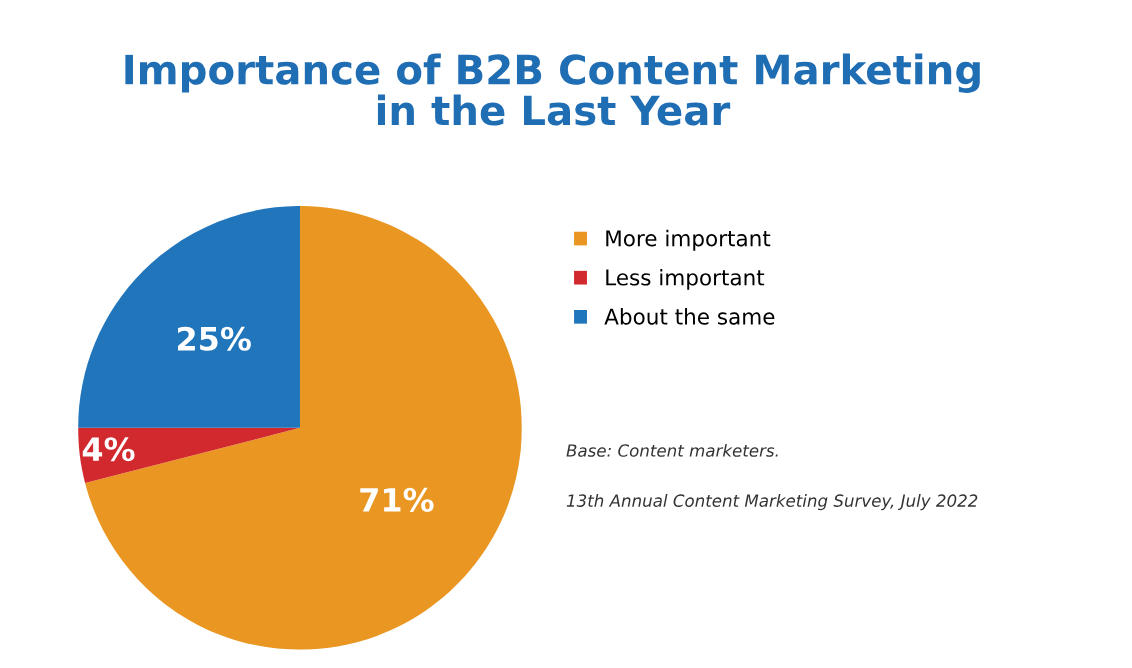 This screenshot has height=668, width=1132. I want to click on legend-label: More important, so click(688, 240).